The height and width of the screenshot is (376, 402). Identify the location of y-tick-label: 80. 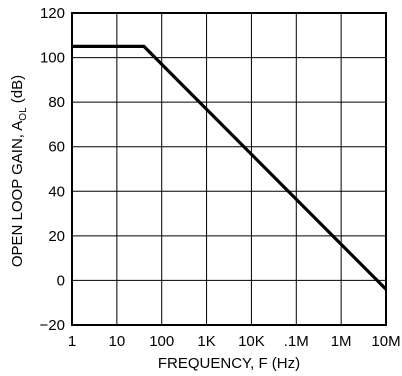
(56, 102).